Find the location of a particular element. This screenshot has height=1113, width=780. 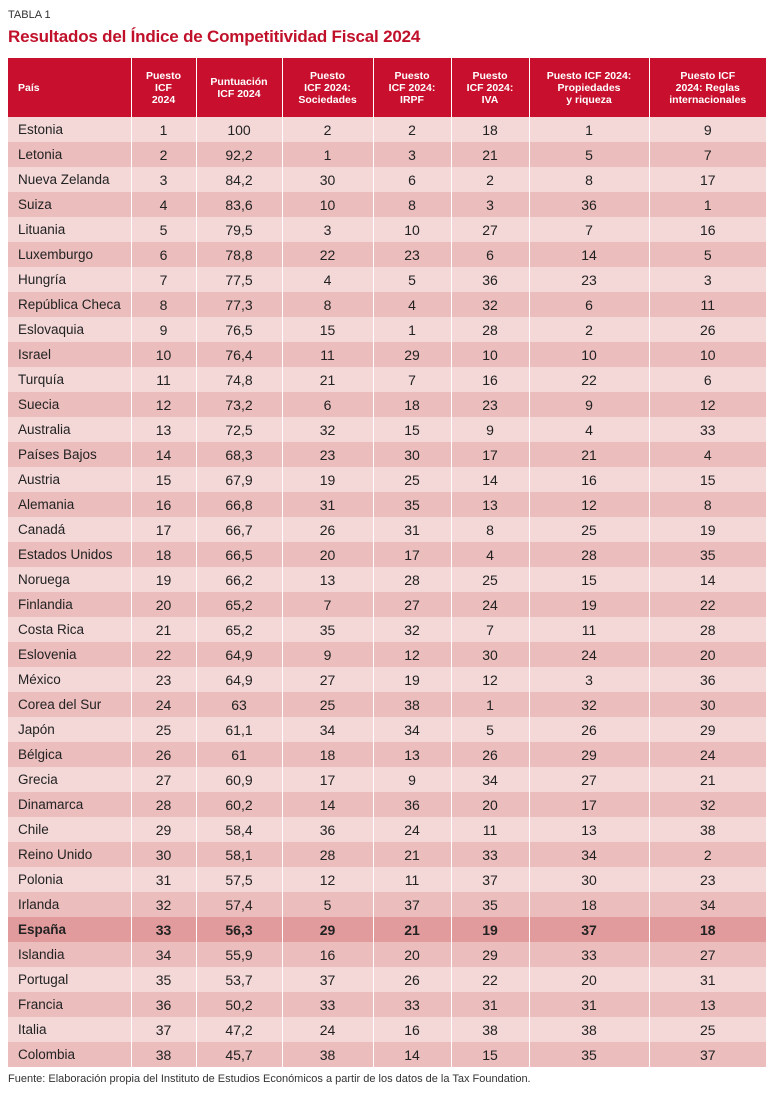

value-cell: 74,8 is located at coordinates (238, 379).